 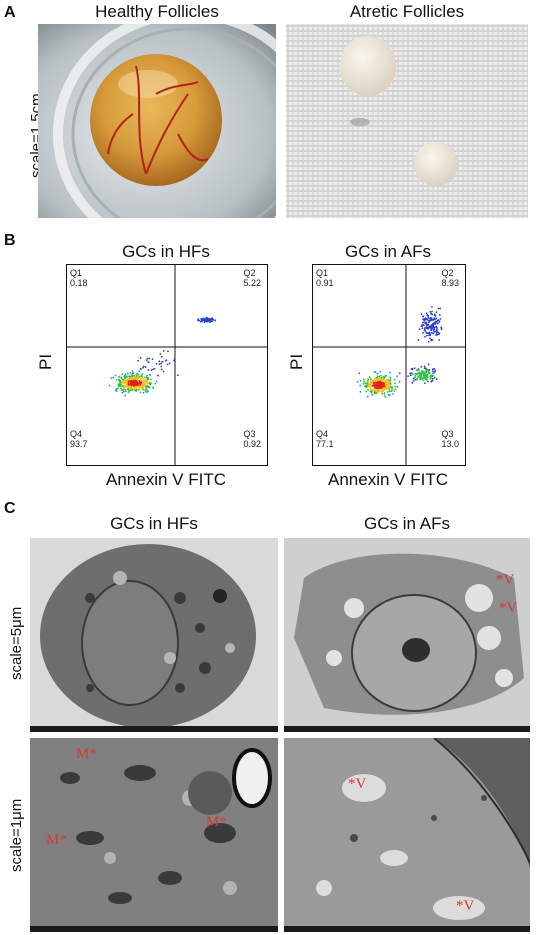 I want to click on tem-af-low-mag-image, so click(x=409, y=634).